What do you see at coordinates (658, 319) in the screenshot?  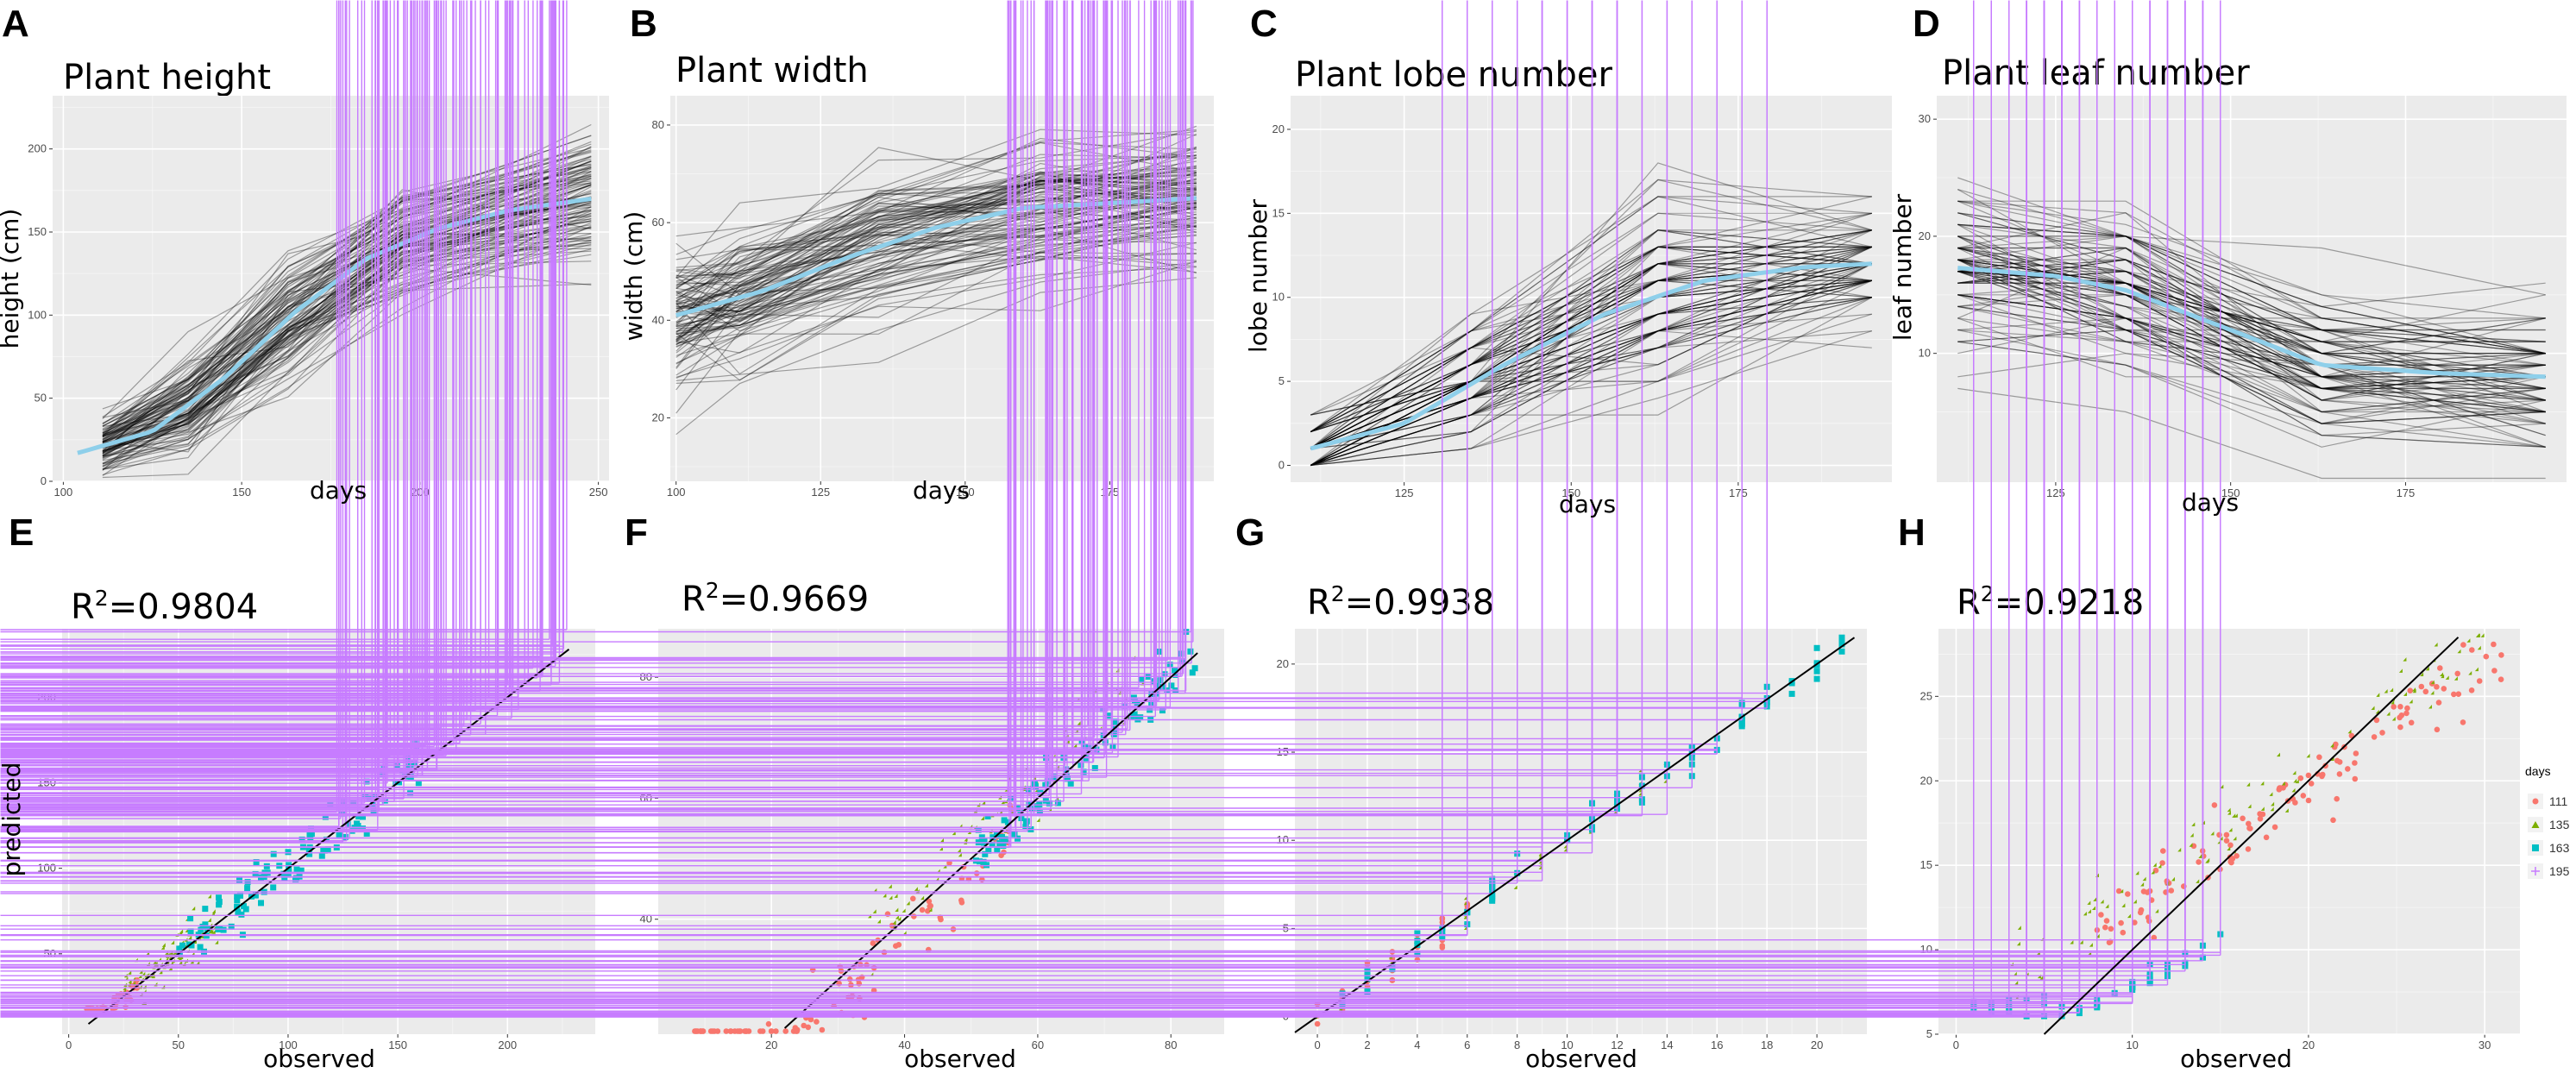 I see `y-tick-label-b: 40` at bounding box center [658, 319].